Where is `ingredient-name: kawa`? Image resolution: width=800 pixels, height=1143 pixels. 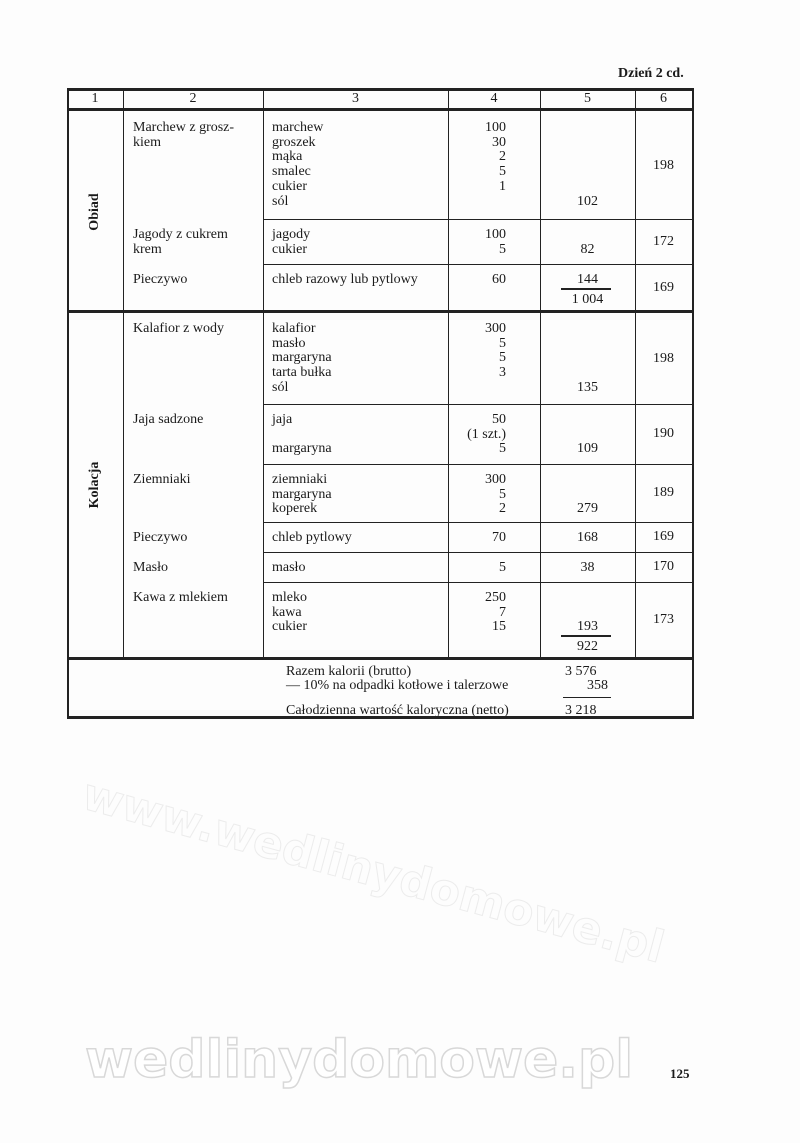
ingredient-name: kawa is located at coordinates (287, 612).